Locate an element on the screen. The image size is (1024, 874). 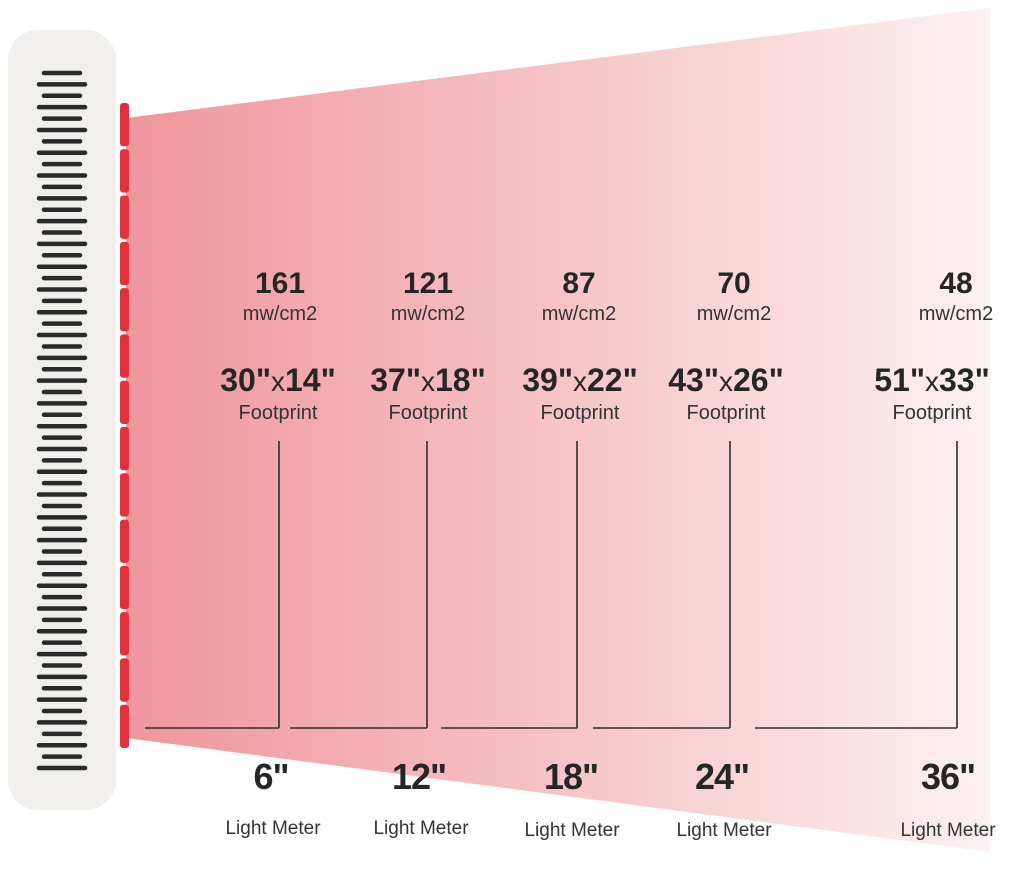
footprint-group-18in: 39"x22" Footprint is located at coordinates (580, 394).